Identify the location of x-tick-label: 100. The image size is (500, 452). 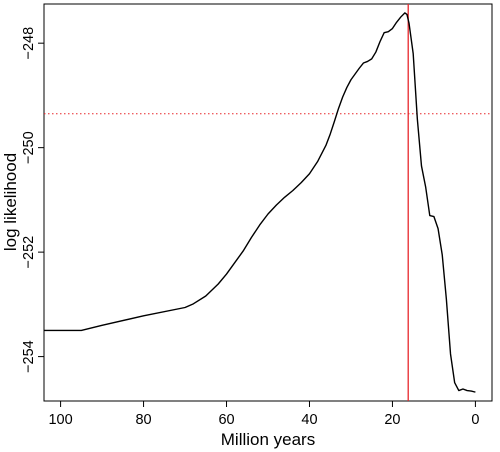
(60, 420).